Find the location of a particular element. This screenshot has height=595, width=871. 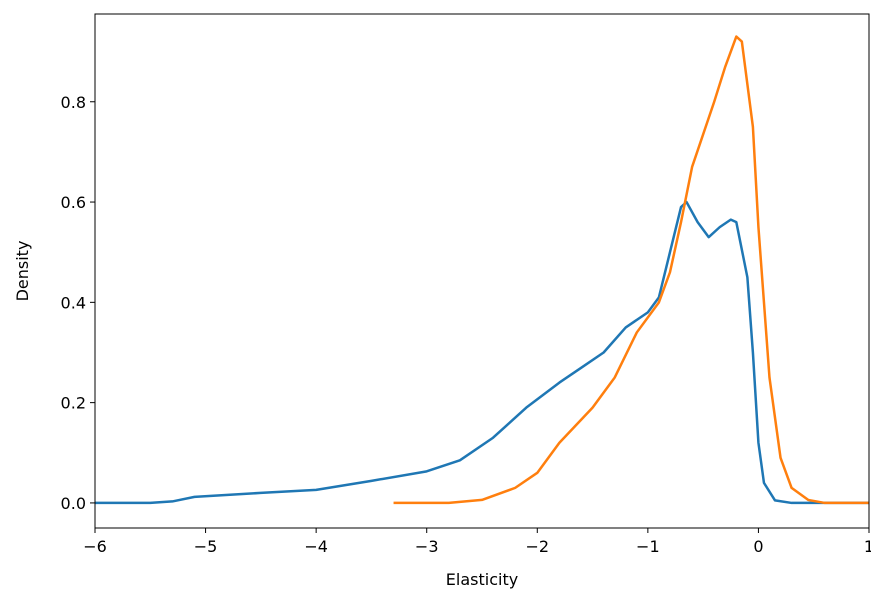

y-tick-label: 0.0 is located at coordinates (73, 503).